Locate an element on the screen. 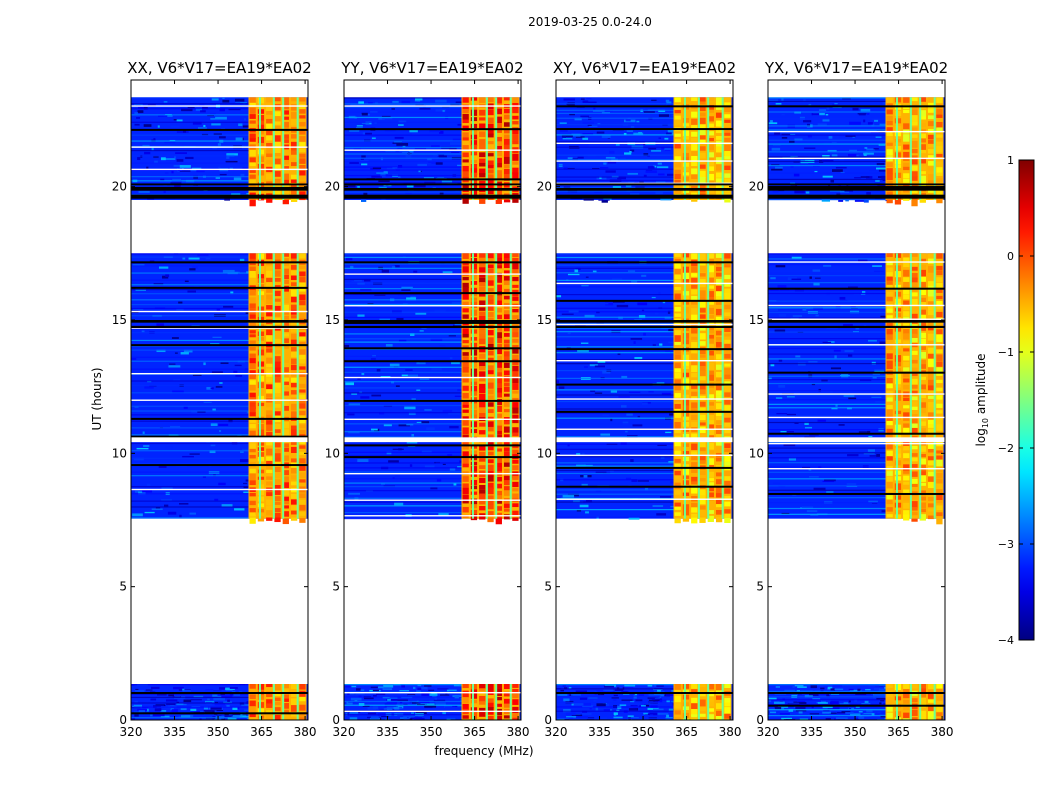  panel-title: XY, V6*V17=EA19*EA02 is located at coordinates (644, 68).